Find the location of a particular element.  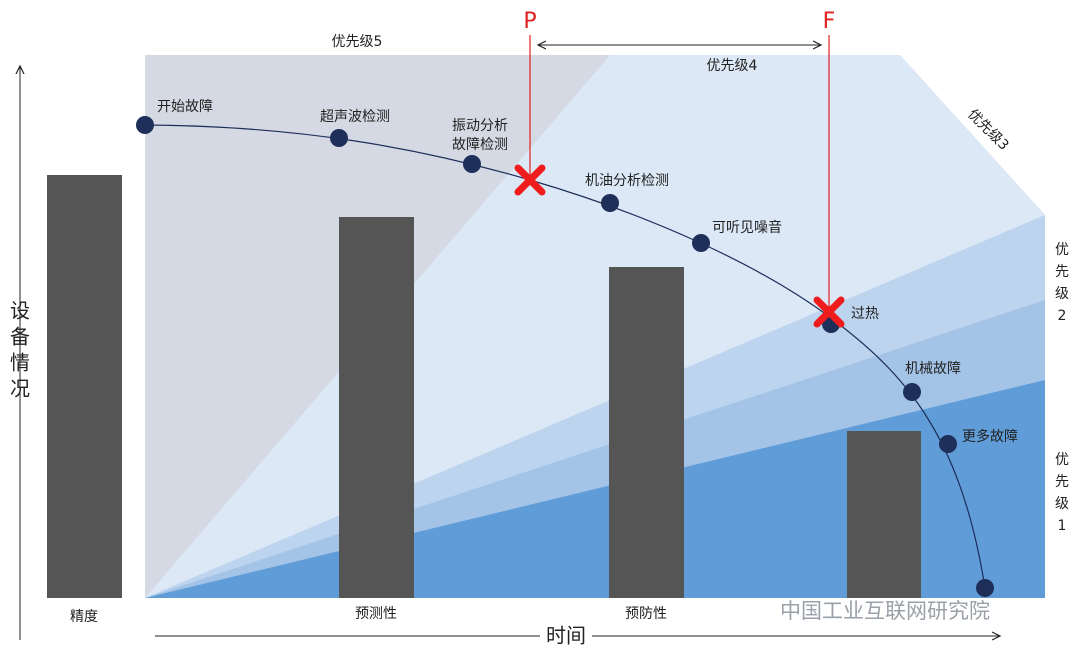

f-cross is located at coordinates (829, 312).